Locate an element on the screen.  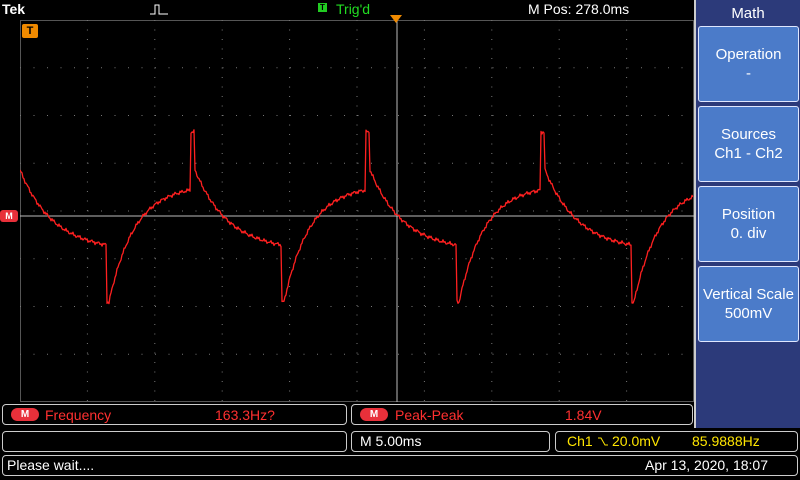
timebase-readout is located at coordinates (450, 441).